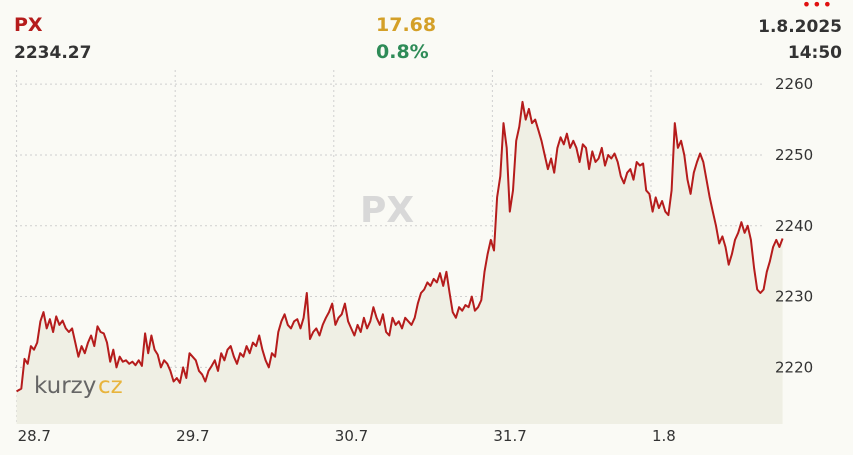 The width and height of the screenshot is (853, 455). I want to click on y-tick-label: 2250, so click(794, 155).